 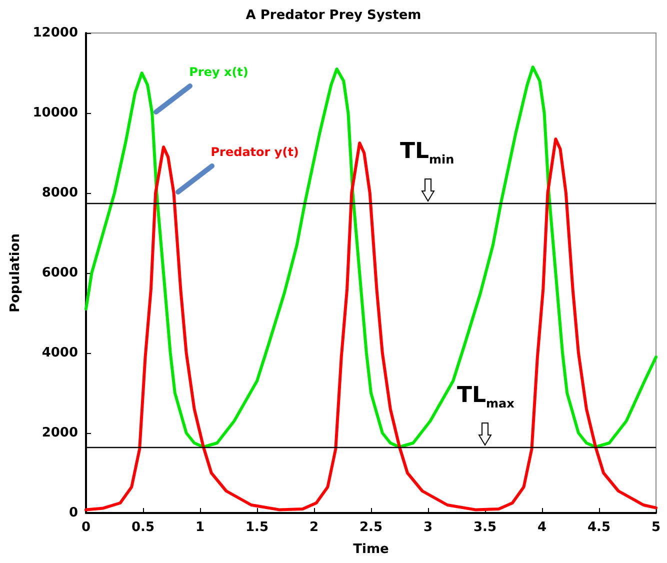 What do you see at coordinates (371, 527) in the screenshot?
I see `x-tick-label: 2.5` at bounding box center [371, 527].